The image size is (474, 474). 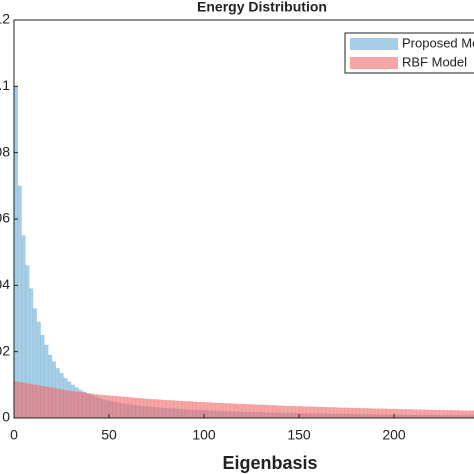 What do you see at coordinates (299, 435) in the screenshot?
I see `x-tick-label: 150` at bounding box center [299, 435].